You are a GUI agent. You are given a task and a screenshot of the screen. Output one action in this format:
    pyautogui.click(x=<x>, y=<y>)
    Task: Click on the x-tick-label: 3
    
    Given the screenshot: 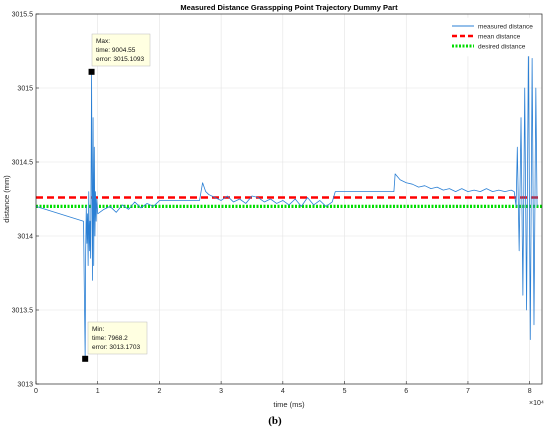 What is the action you would take?
    pyautogui.click(x=221, y=391)
    